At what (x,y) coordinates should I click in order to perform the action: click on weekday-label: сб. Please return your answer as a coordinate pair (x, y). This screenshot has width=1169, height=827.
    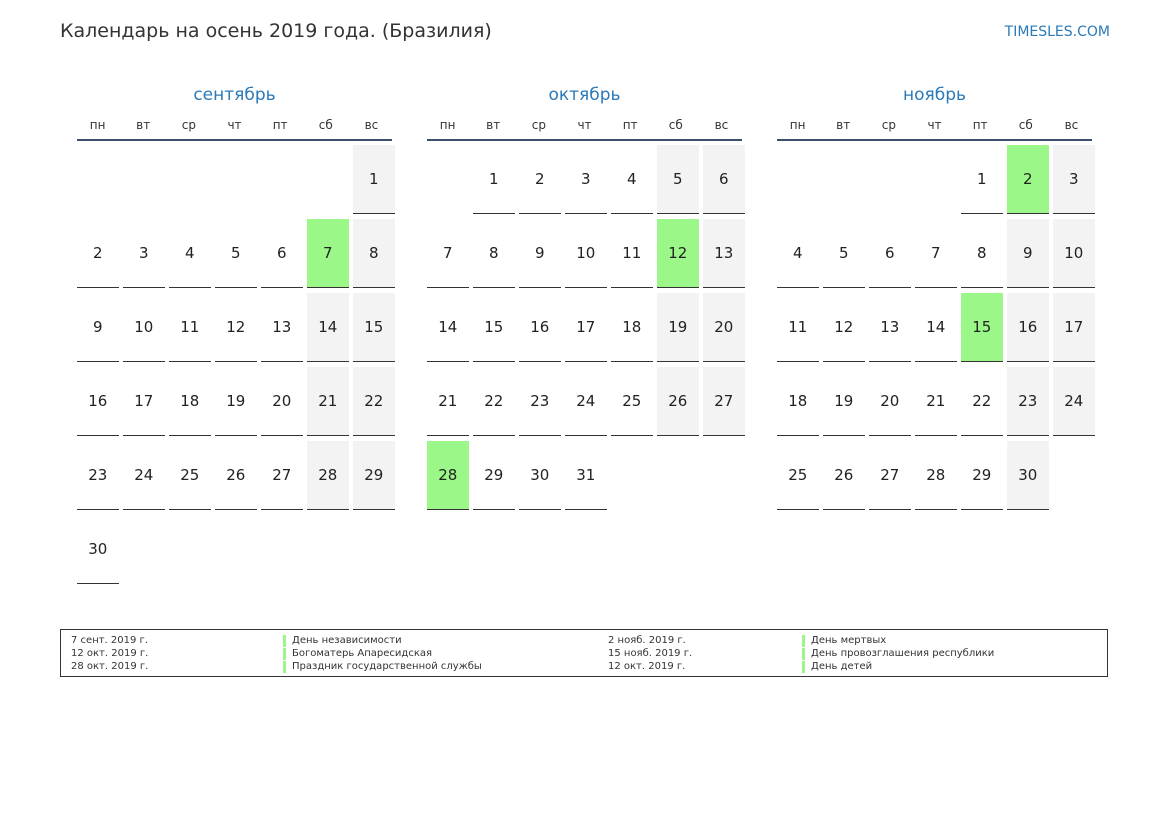
    Looking at the image, I should click on (325, 125).